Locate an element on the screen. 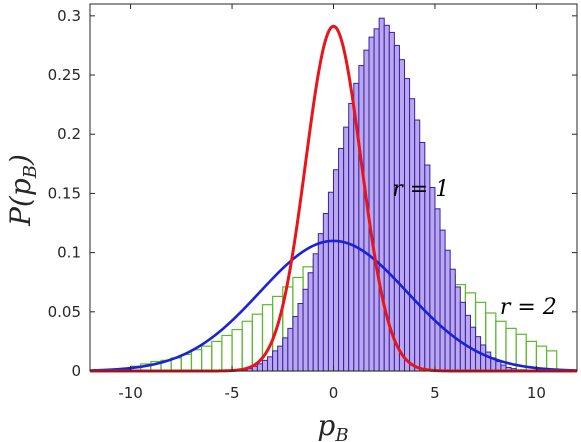 This screenshot has width=581, height=442. x-tick-label: -10 is located at coordinates (130, 393).